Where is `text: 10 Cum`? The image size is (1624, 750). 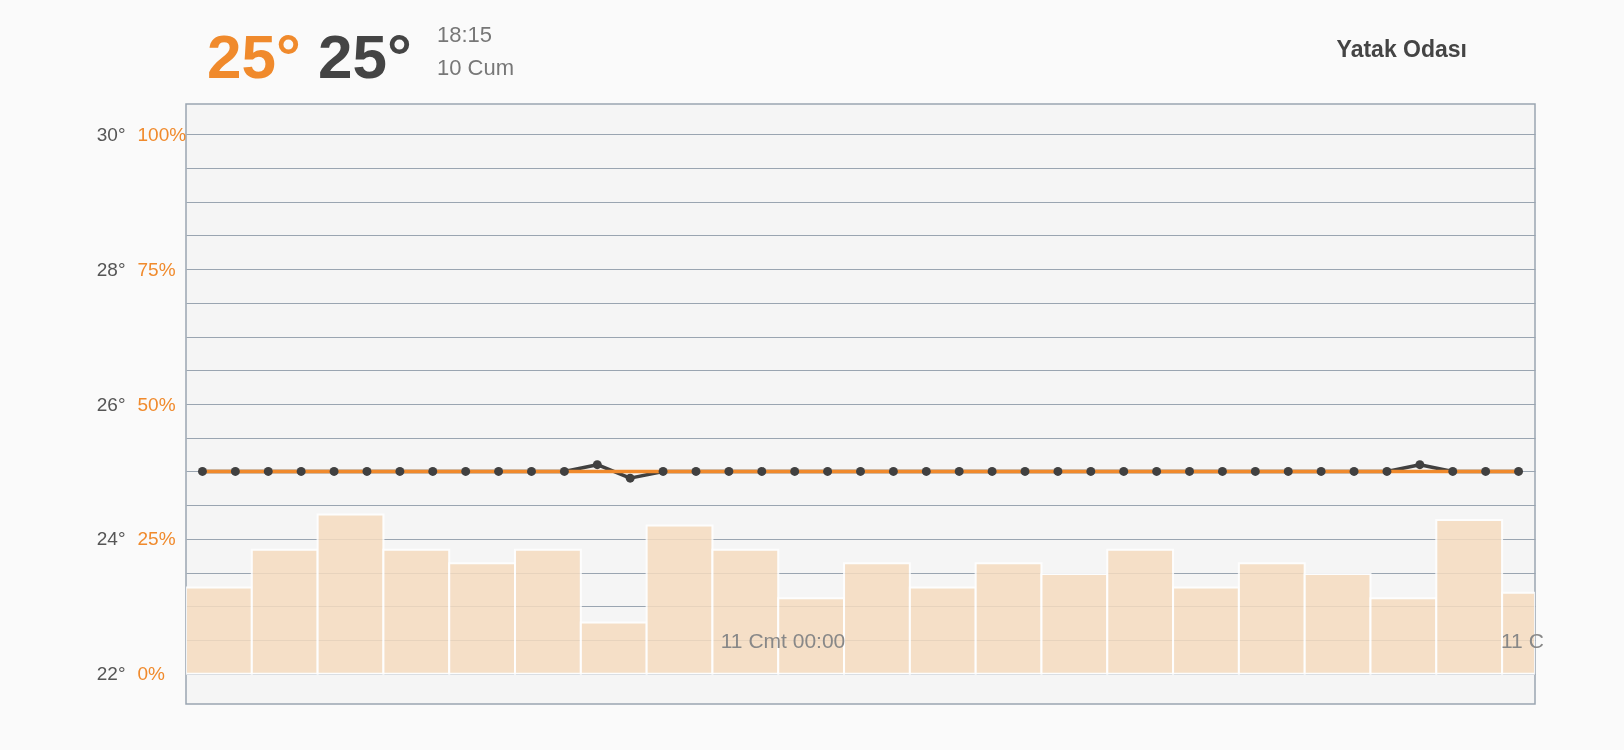
text: 10 Cum is located at coordinates (476, 67).